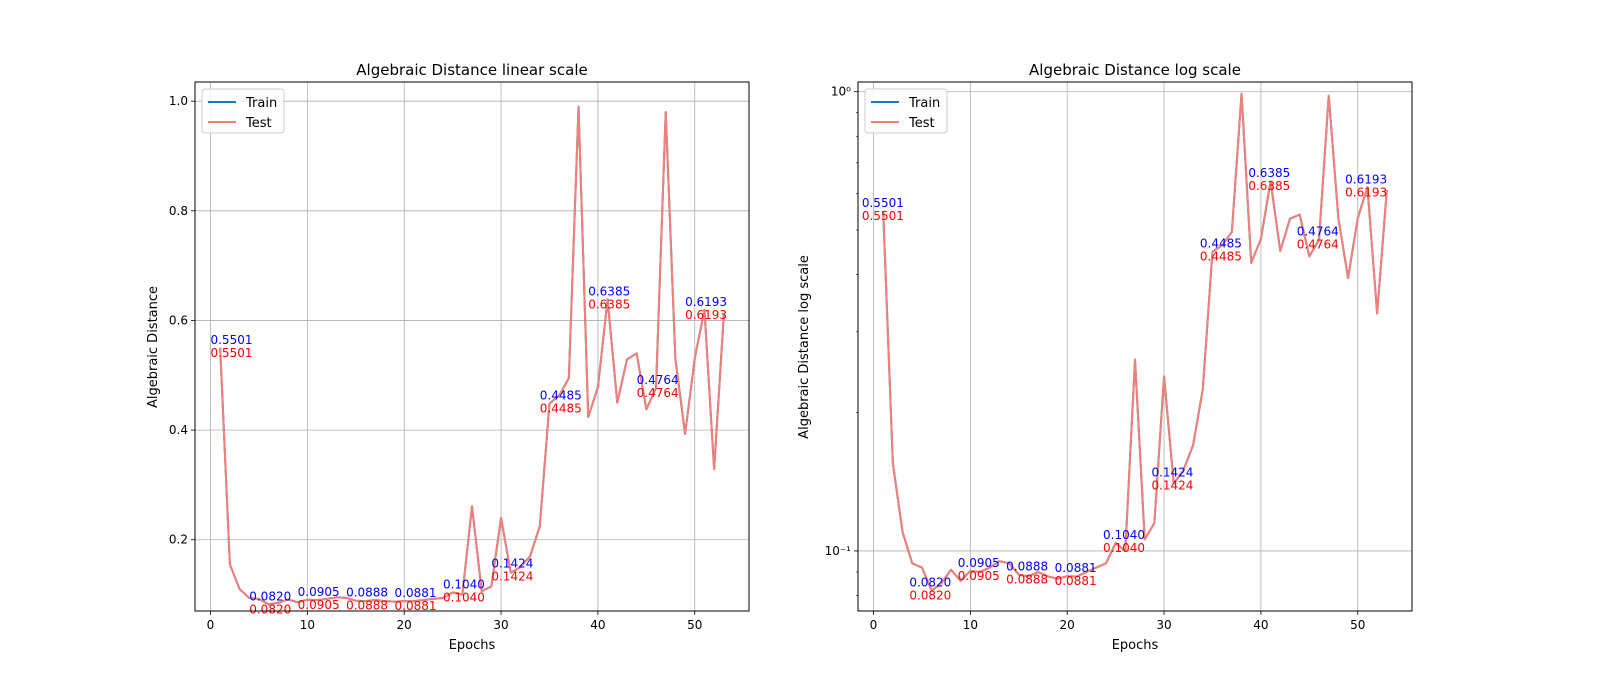 The height and width of the screenshot is (700, 1600). What do you see at coordinates (841, 92) in the screenshot?
I see `y-tick-label: 10⁰` at bounding box center [841, 92].